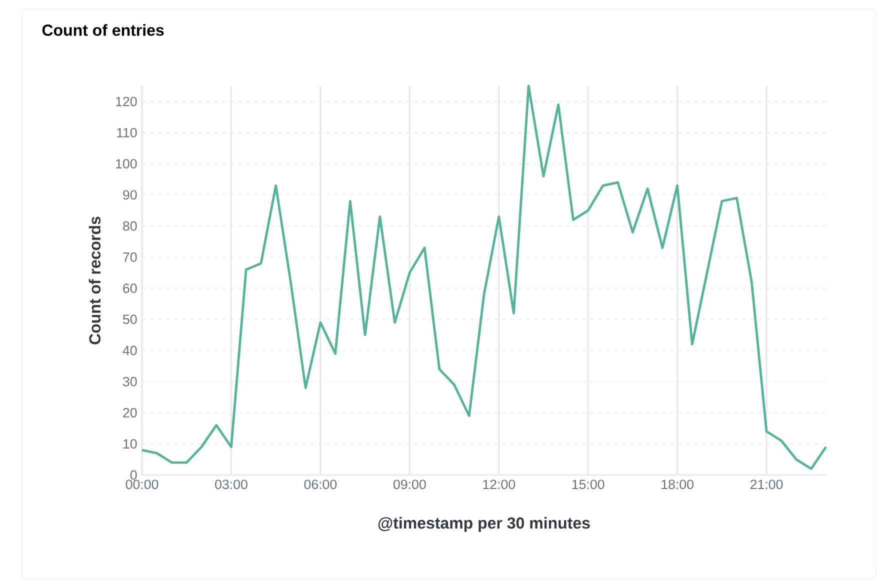 Image resolution: width=878 pixels, height=581 pixels. What do you see at coordinates (94, 280) in the screenshot?
I see `y-axis-title: Count of records` at bounding box center [94, 280].